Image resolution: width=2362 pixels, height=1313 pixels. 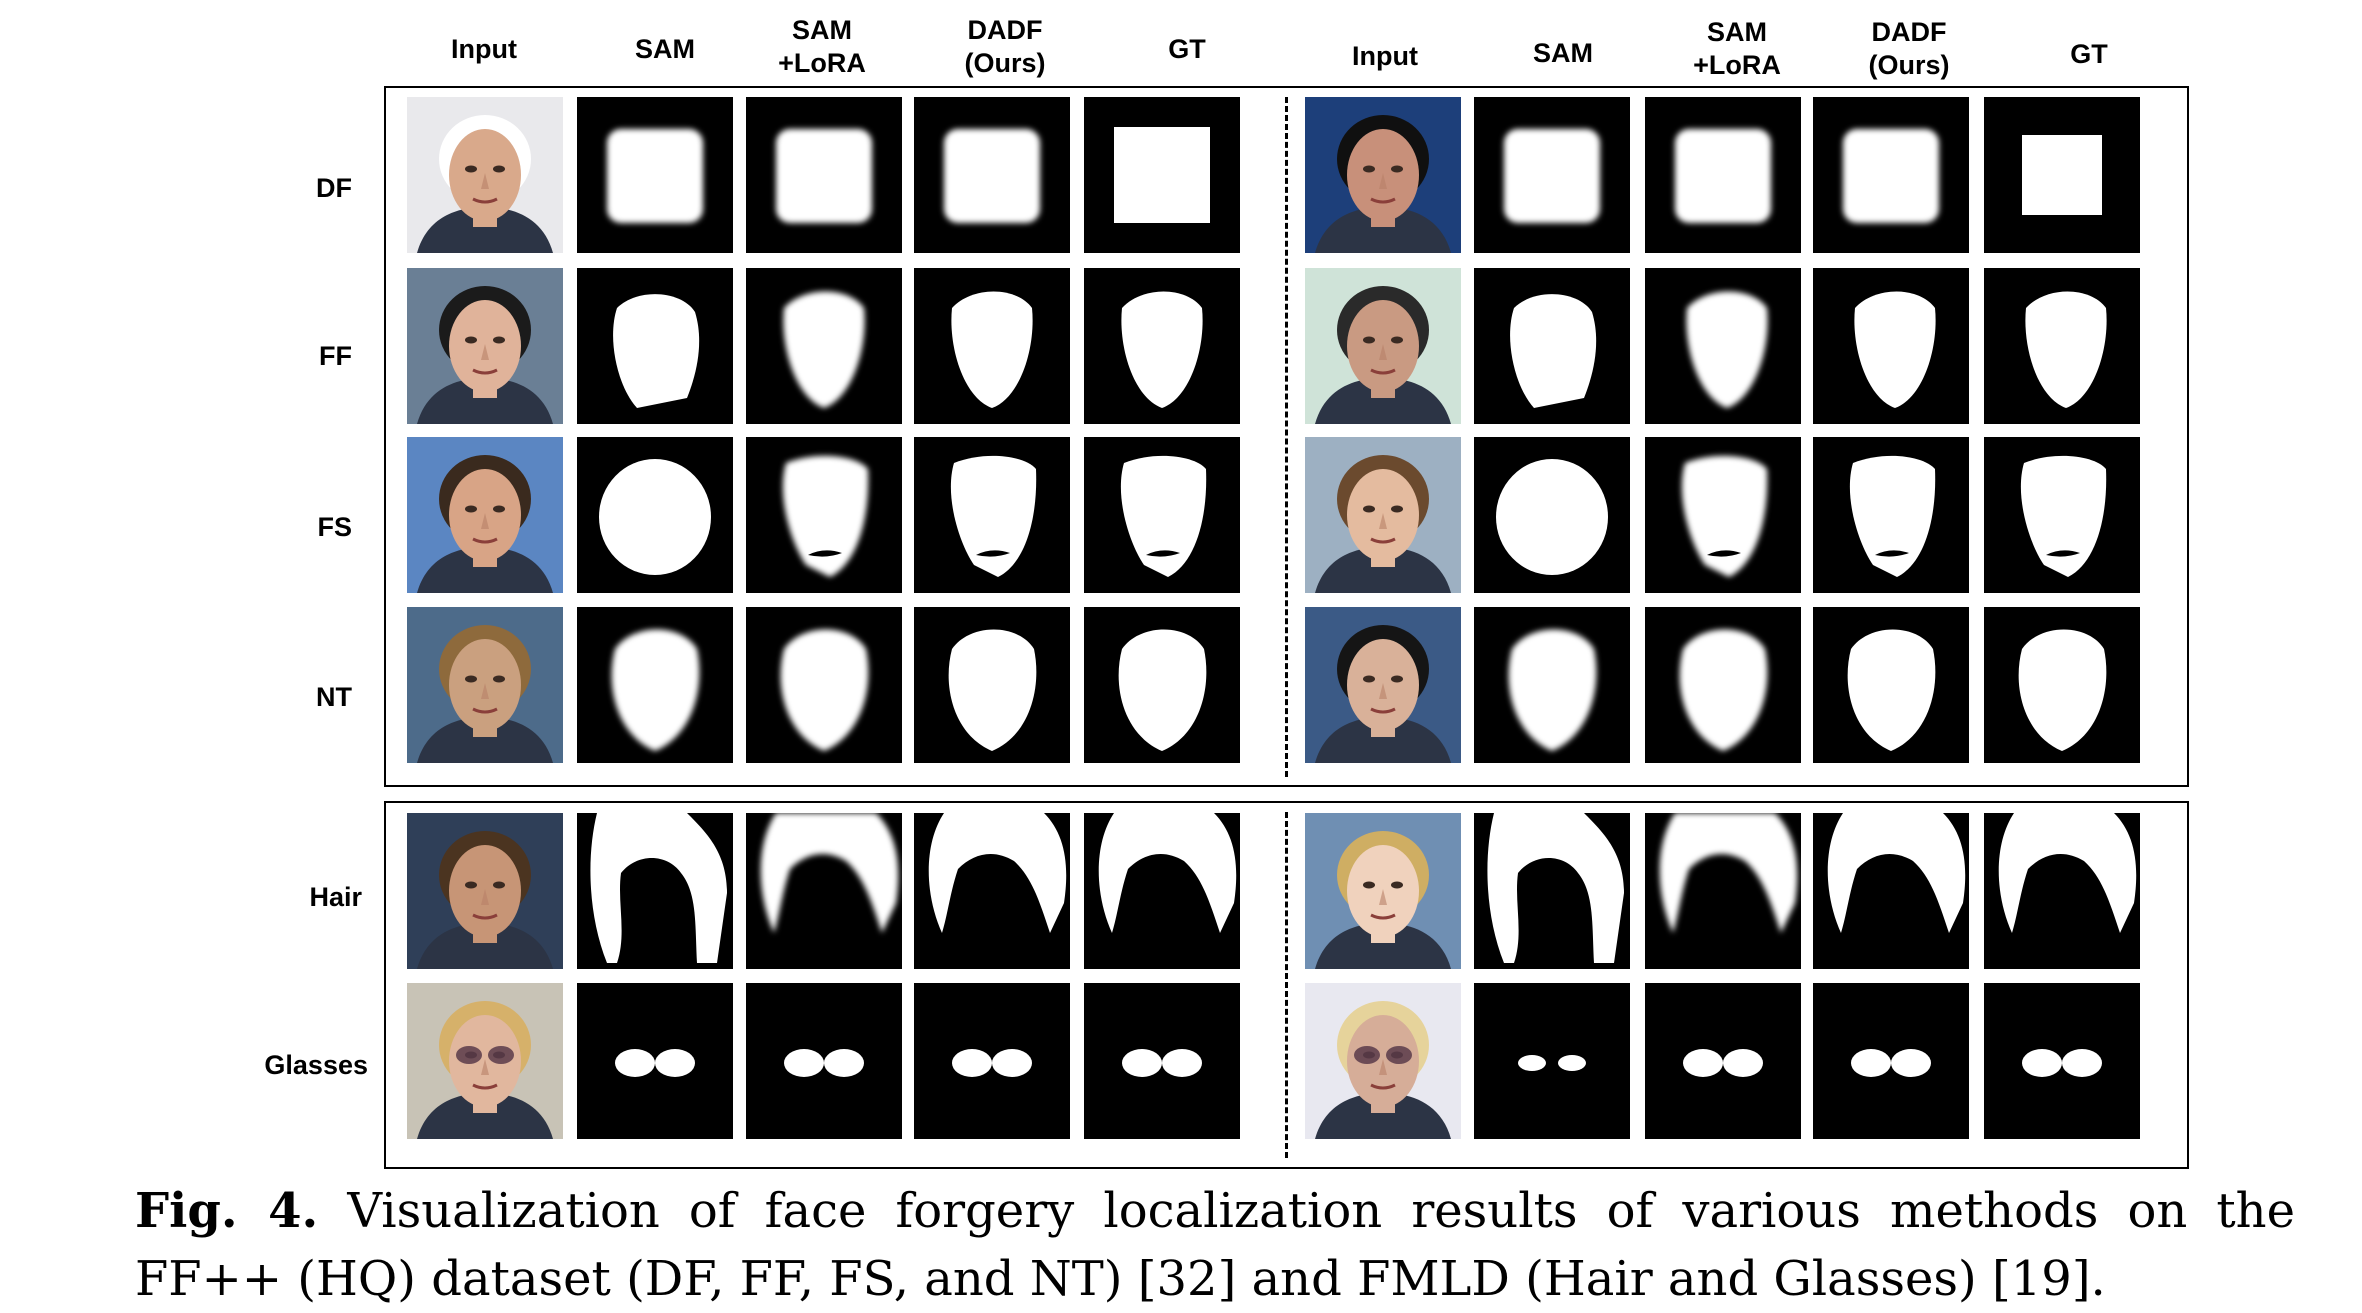 I want to click on tile-glasses-gt-left, so click(x=1162, y=1061).